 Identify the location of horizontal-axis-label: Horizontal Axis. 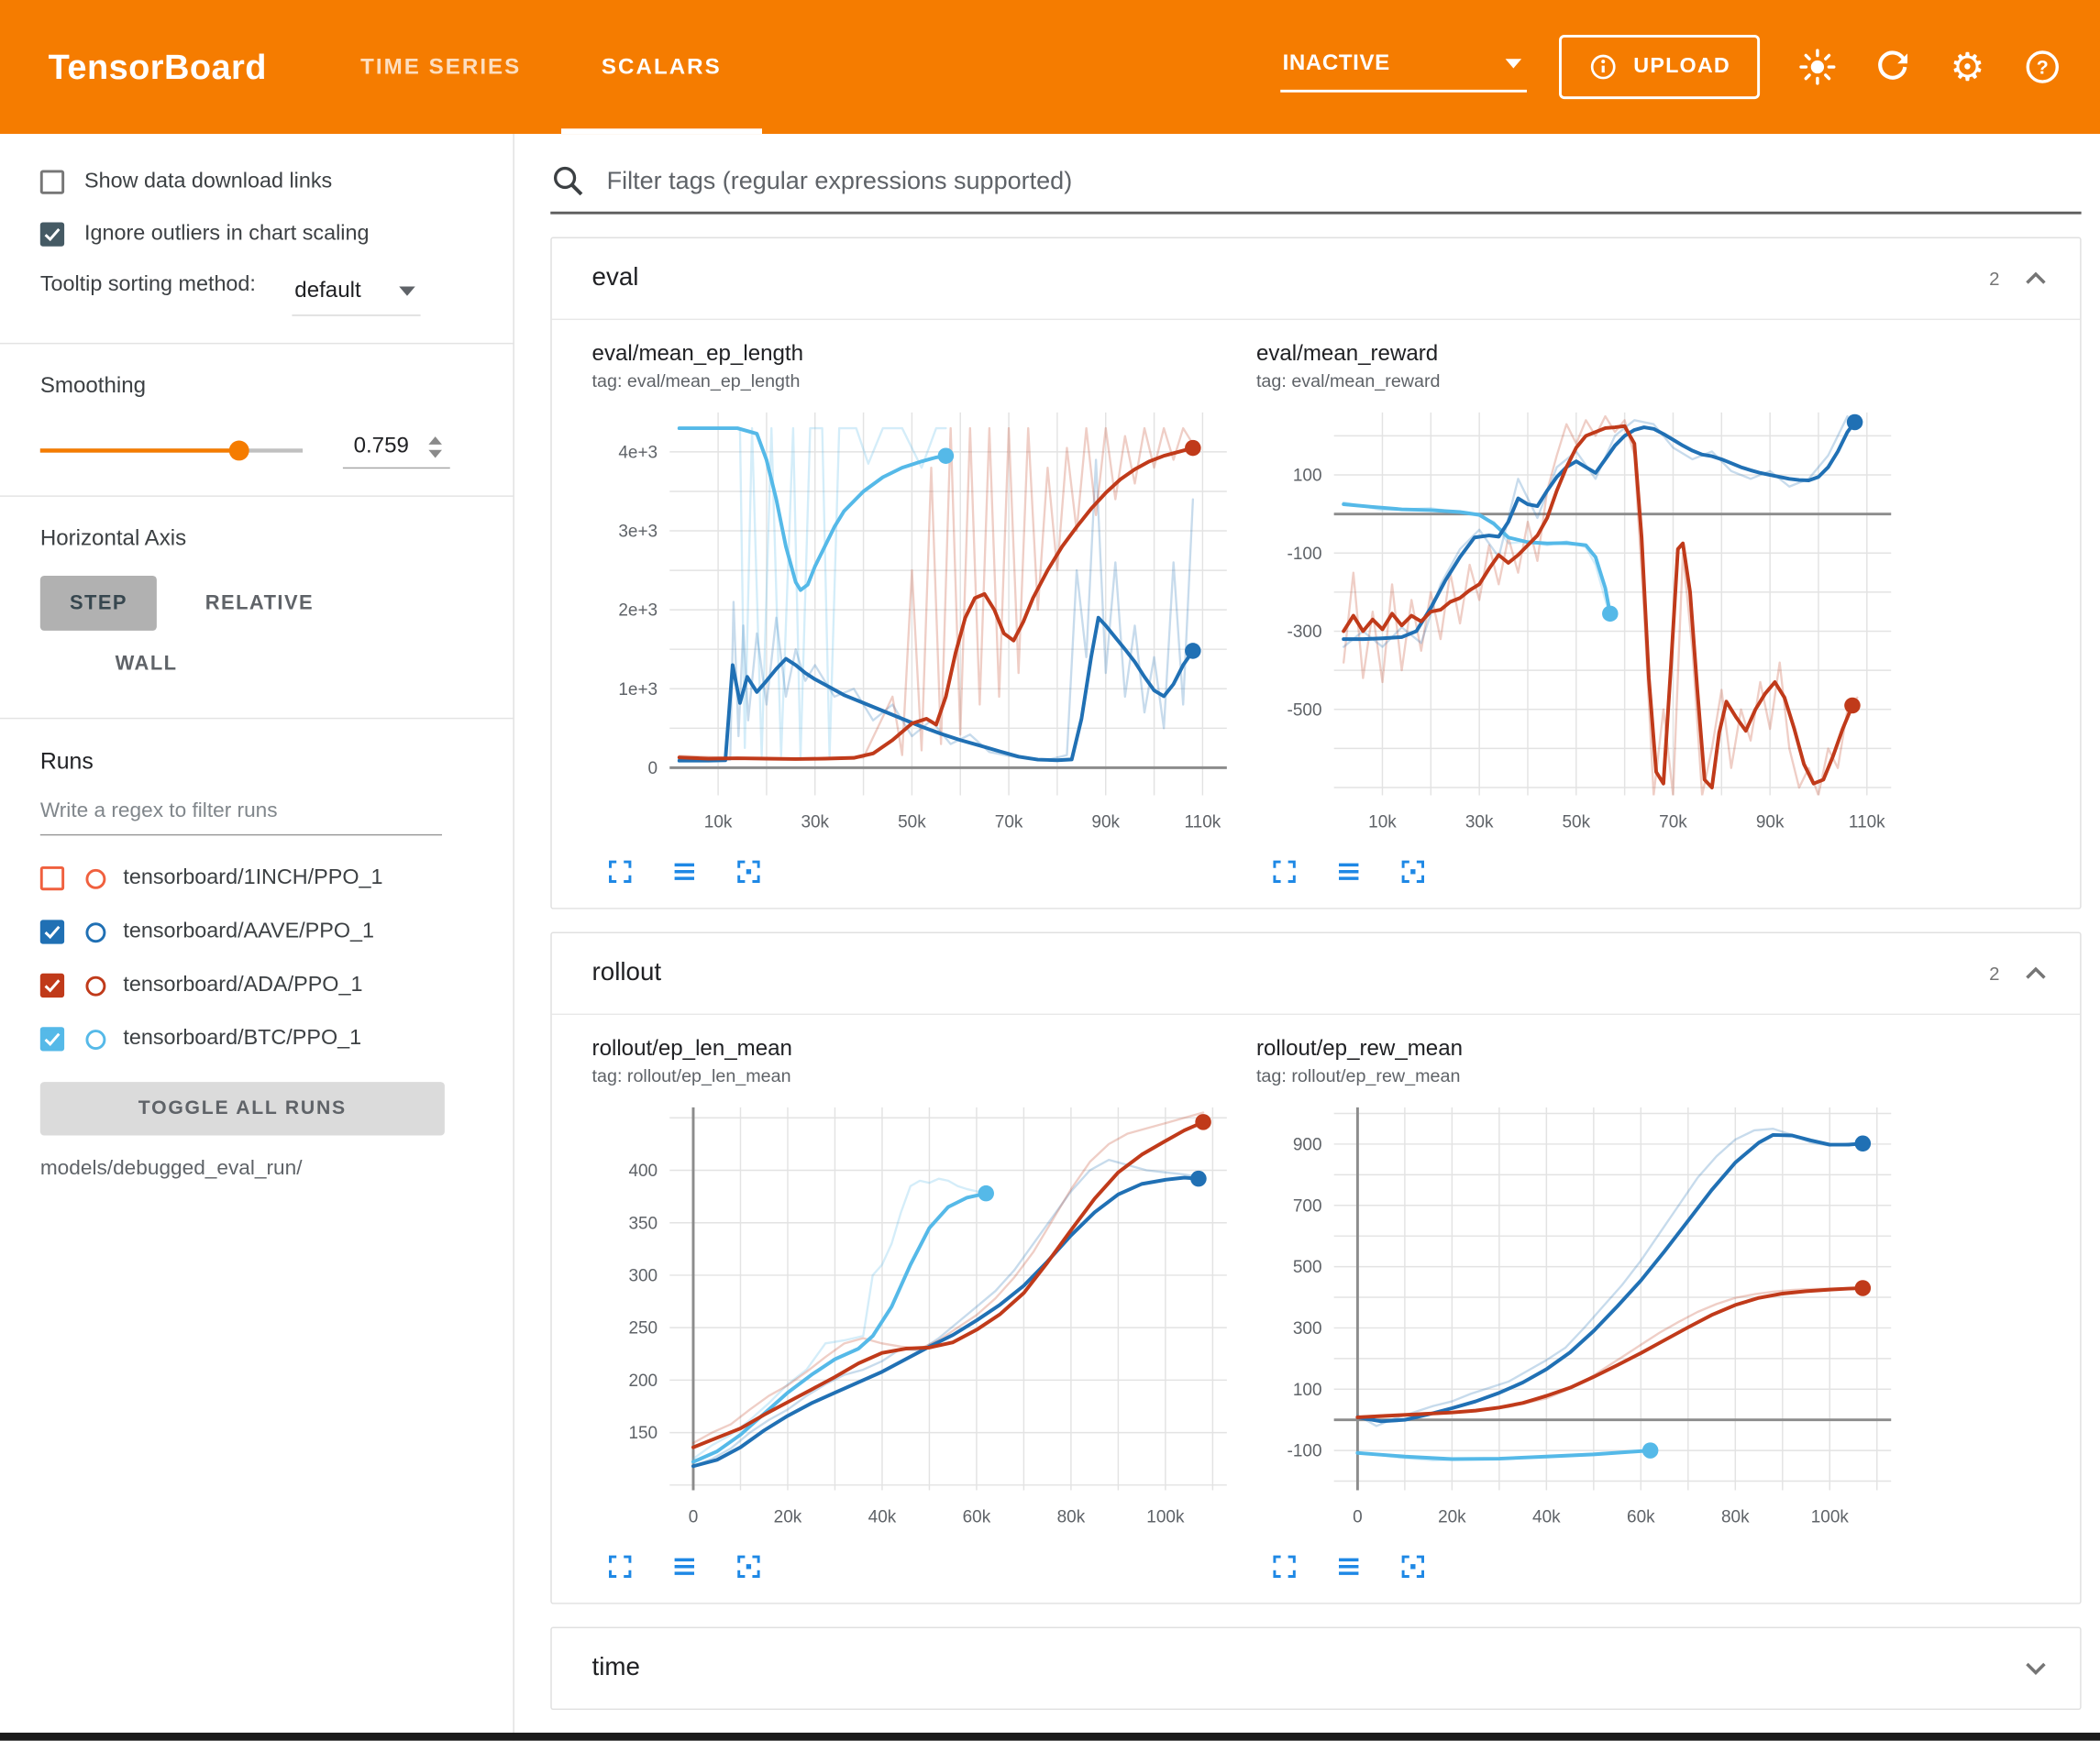
(113, 538).